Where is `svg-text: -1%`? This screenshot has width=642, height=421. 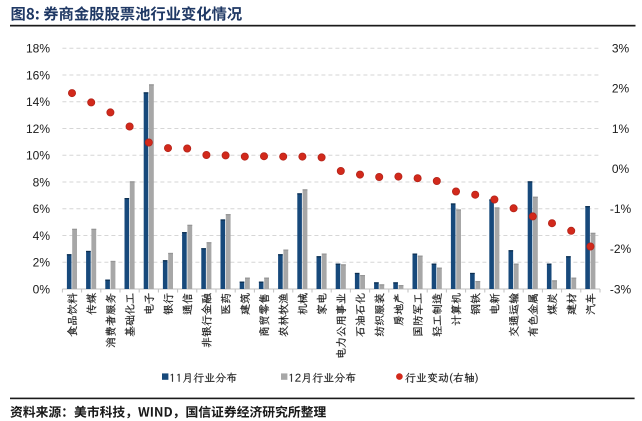
svg-text: -1% is located at coordinates (621, 209).